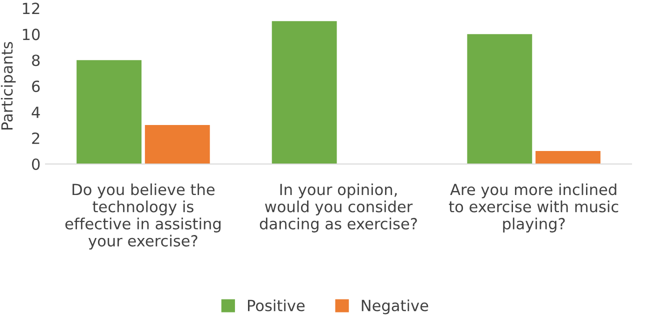  I want to click on y-tick-label: 6, so click(36, 86).